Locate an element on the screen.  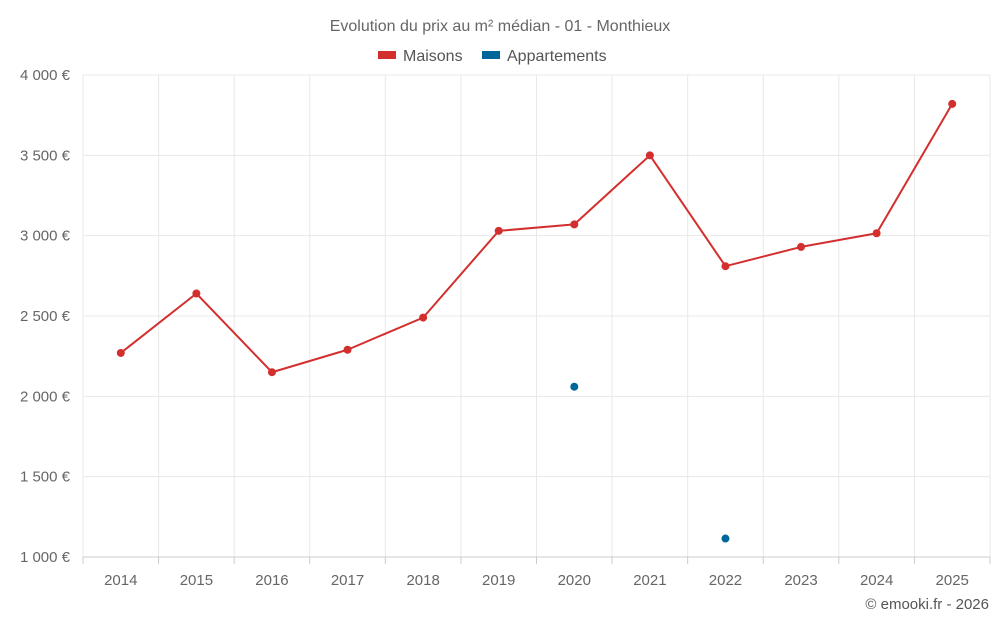
y-tick-label: 2 500 € is located at coordinates (45, 316).